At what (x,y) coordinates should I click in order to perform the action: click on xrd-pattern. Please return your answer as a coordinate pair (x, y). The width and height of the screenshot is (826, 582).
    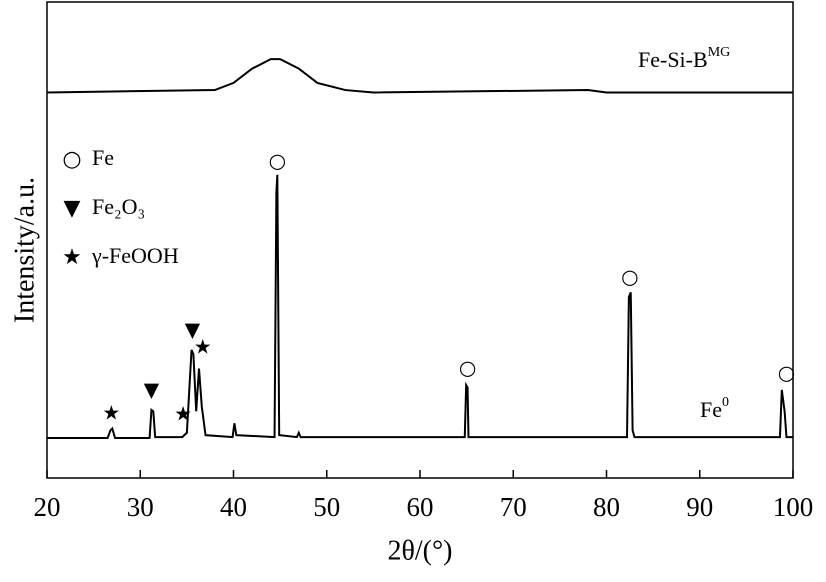
    Looking at the image, I should click on (419, 76).